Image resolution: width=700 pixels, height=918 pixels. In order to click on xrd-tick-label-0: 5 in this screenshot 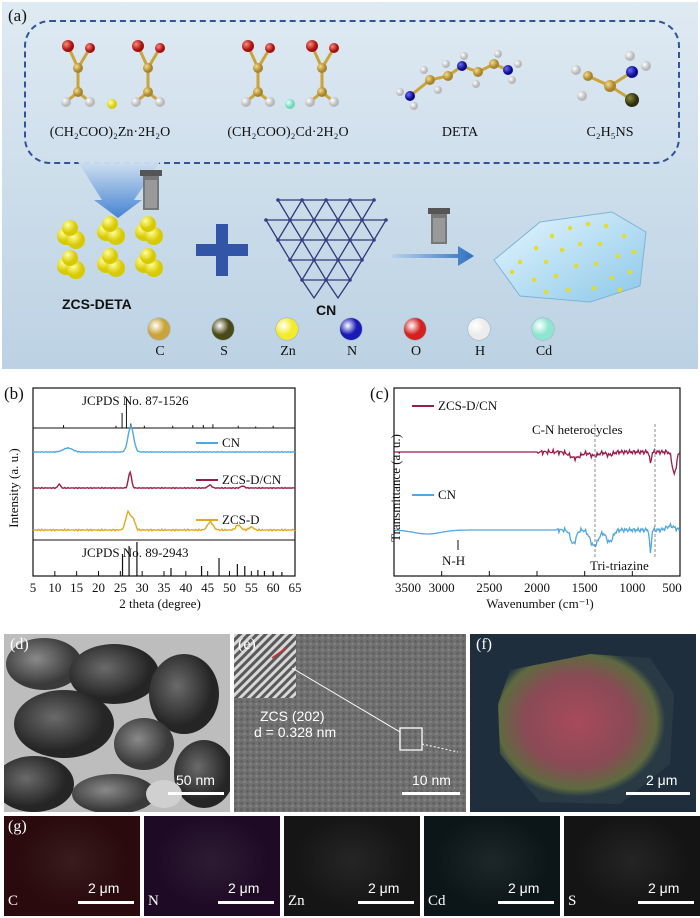, I will do `click(33, 587)`.